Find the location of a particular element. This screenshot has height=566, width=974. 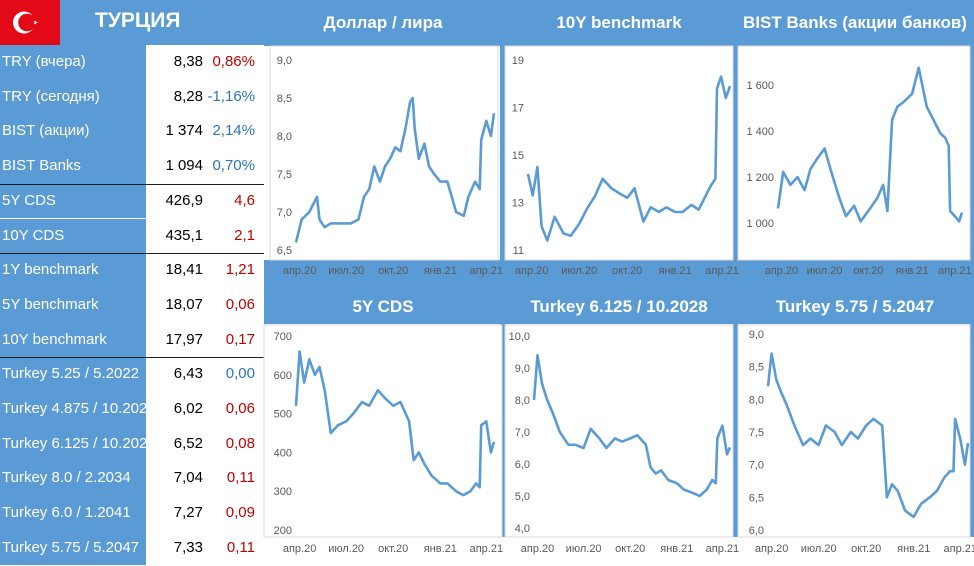

row-name: TRY (сегодня) is located at coordinates (73, 97).